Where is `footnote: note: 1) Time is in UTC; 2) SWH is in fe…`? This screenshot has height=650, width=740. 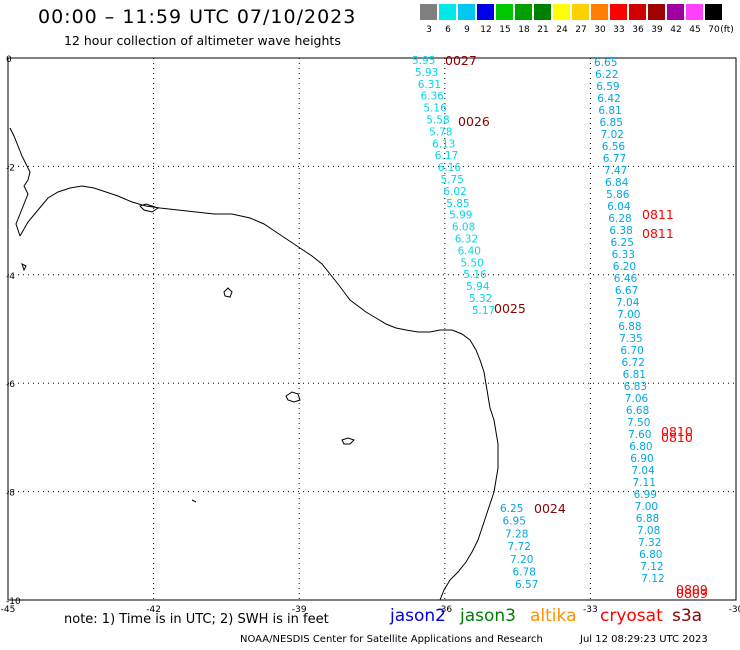 footnote: note: 1) Time is in UTC; 2) SWH is in fe… is located at coordinates (196, 619).